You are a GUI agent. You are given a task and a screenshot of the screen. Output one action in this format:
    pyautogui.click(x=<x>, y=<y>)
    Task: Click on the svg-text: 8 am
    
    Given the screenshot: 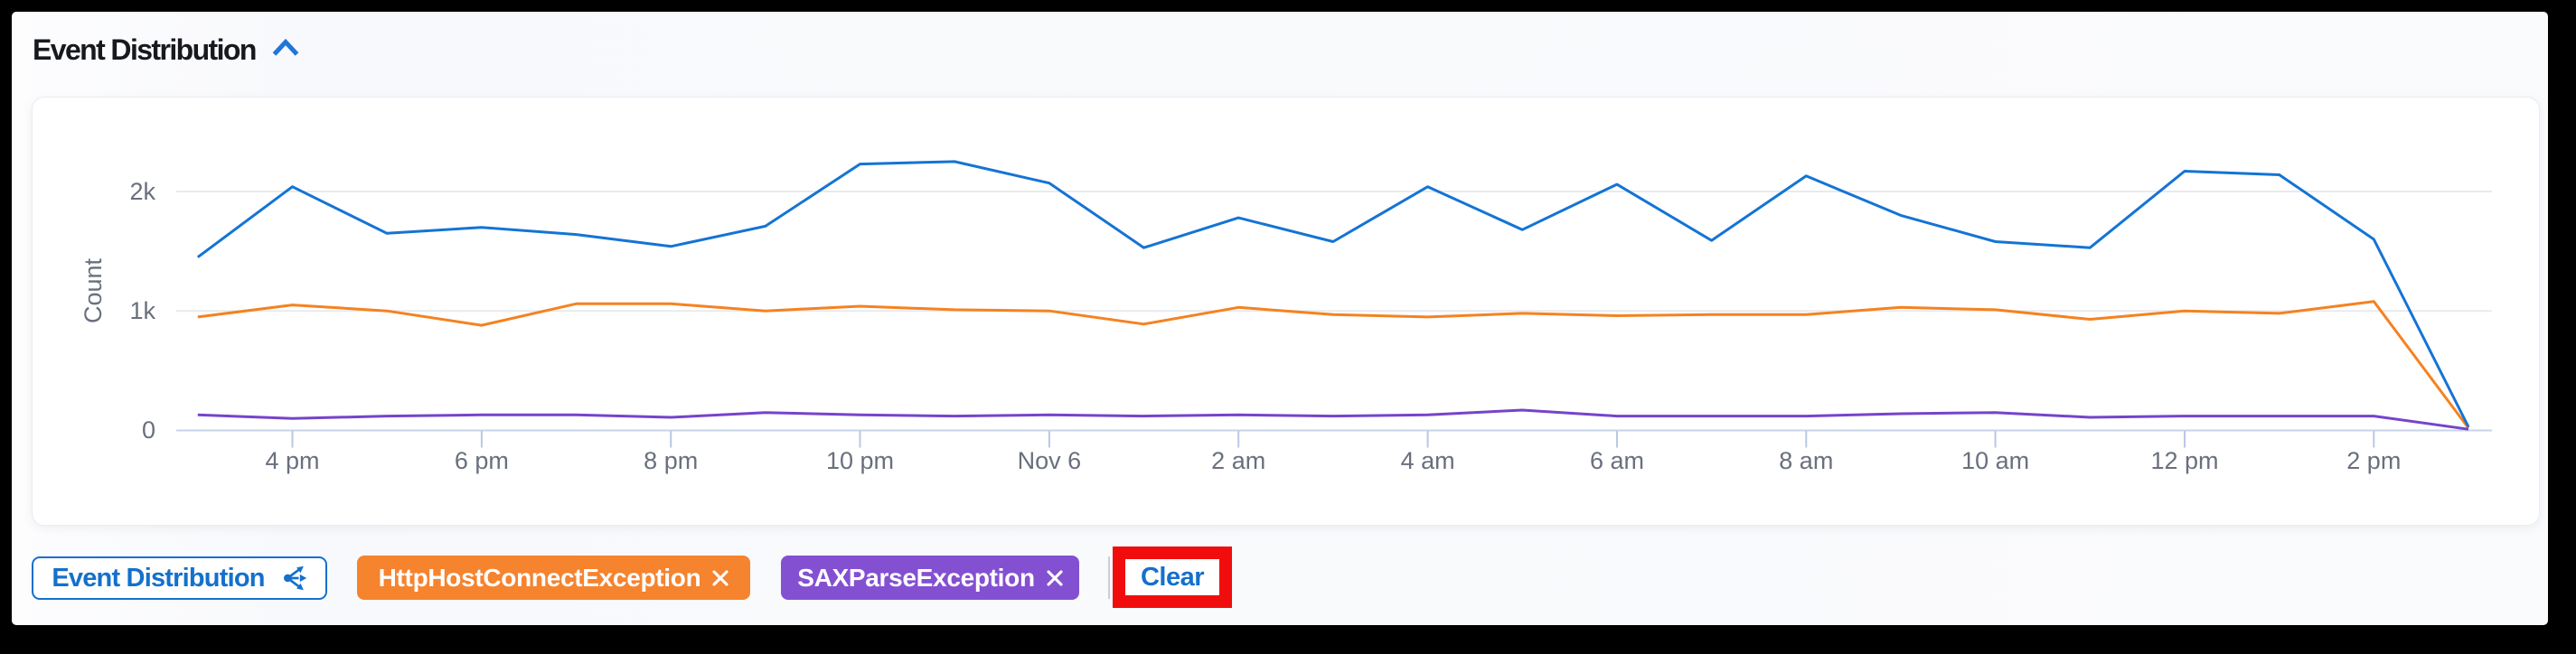 What is the action you would take?
    pyautogui.click(x=1806, y=461)
    